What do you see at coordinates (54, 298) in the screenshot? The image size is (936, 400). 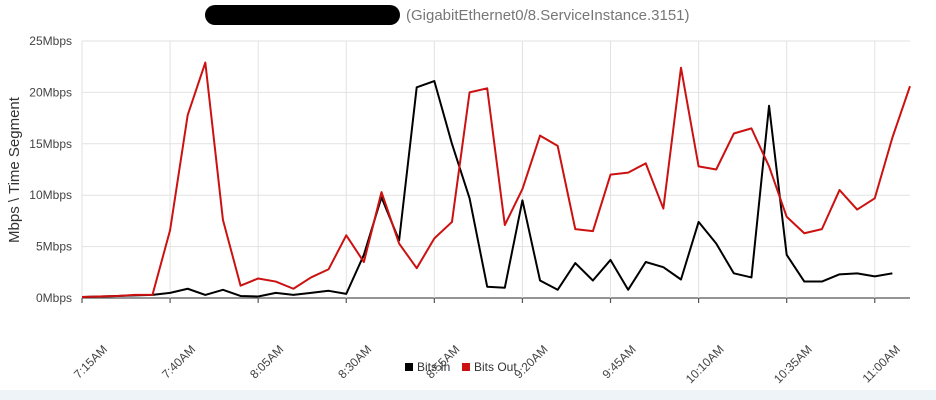 I see `y-tick-label-0: 0Mbps` at bounding box center [54, 298].